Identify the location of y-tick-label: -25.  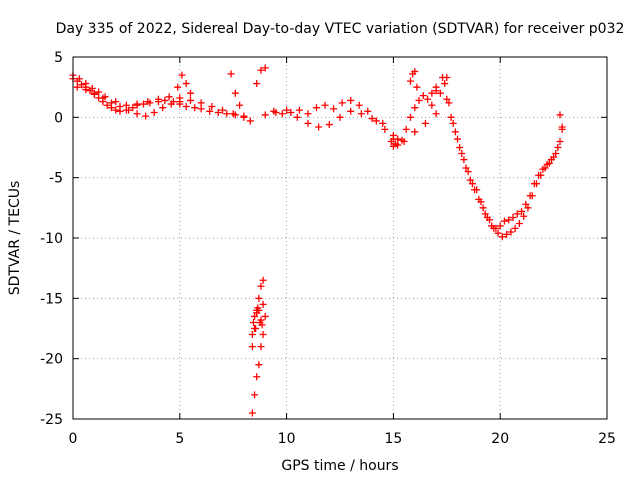
(51, 420).